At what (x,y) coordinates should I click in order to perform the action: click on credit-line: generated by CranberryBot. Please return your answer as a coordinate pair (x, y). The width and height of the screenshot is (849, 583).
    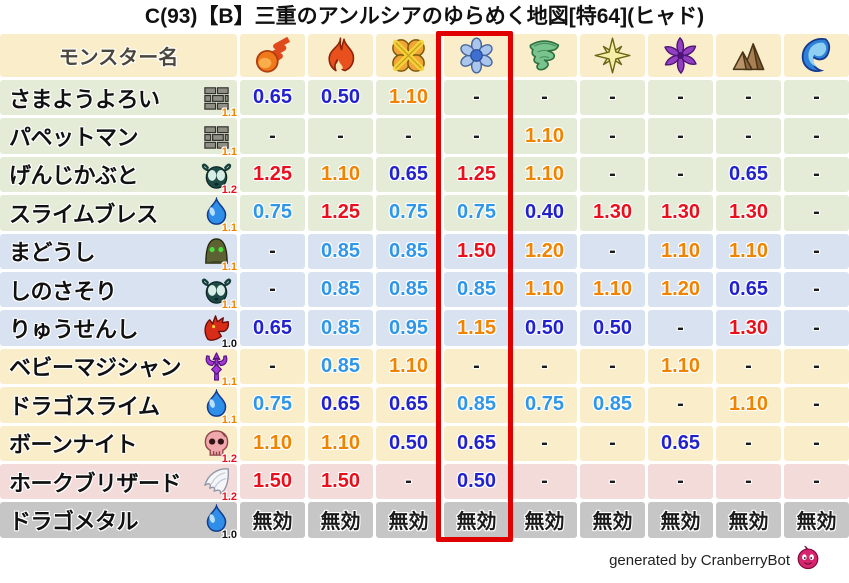
    Looking at the image, I should click on (715, 560).